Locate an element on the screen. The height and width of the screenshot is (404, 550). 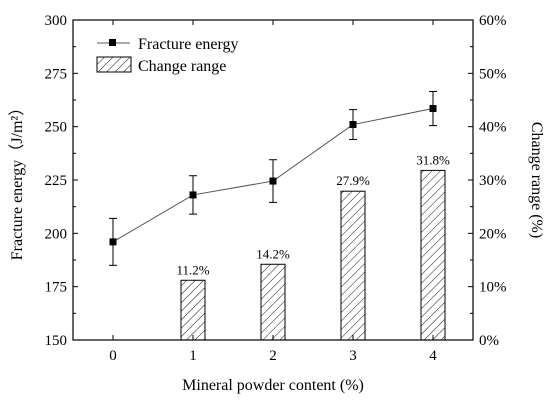
bar-data-label: 27.9% is located at coordinates (353, 180).